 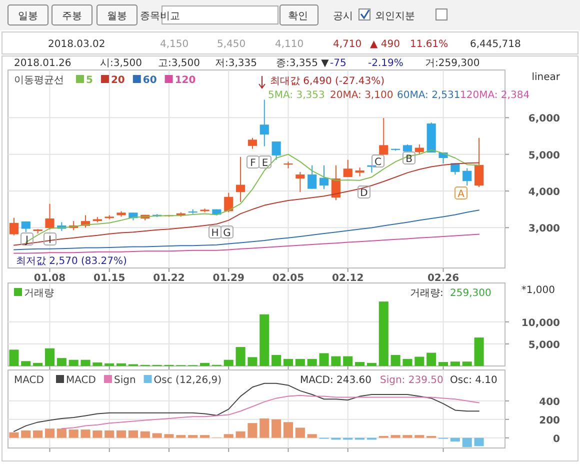 I want to click on y-tick-label: 10,000, so click(x=540, y=323).